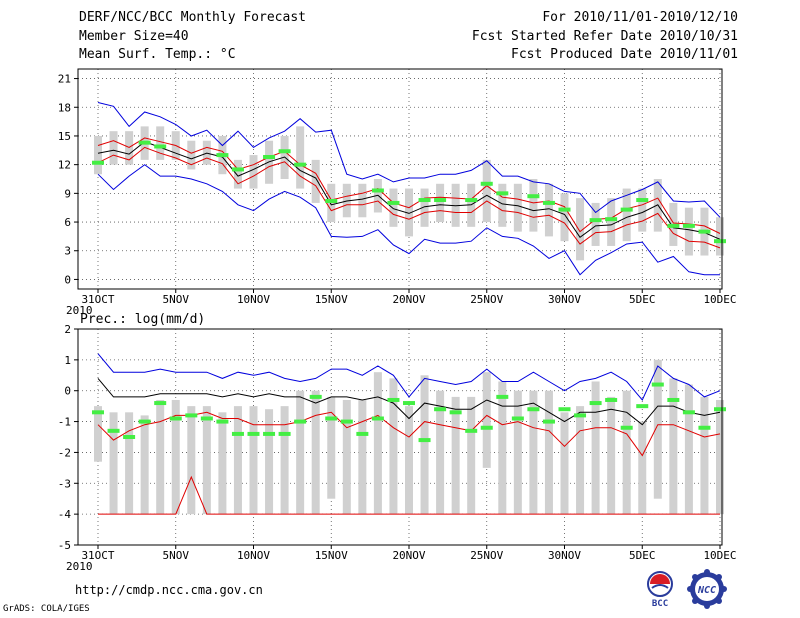 Image resolution: width=800 pixels, height=618 pixels. Describe the element at coordinates (67, 329) in the screenshot. I see `prec-ytick-label: 2` at that location.